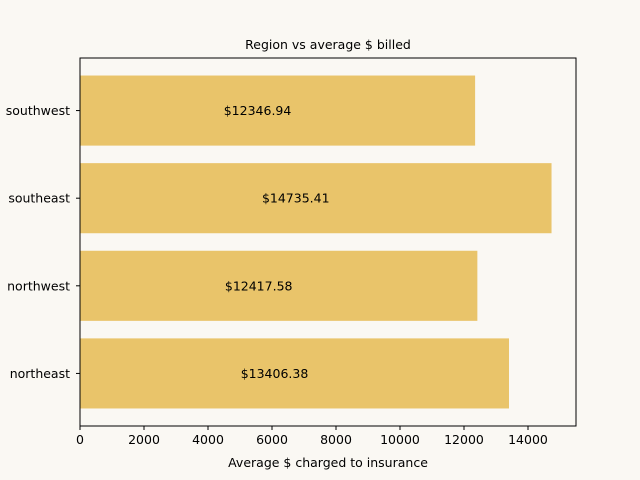  I want to click on x-tick-label-14000: 14000, so click(528, 439).